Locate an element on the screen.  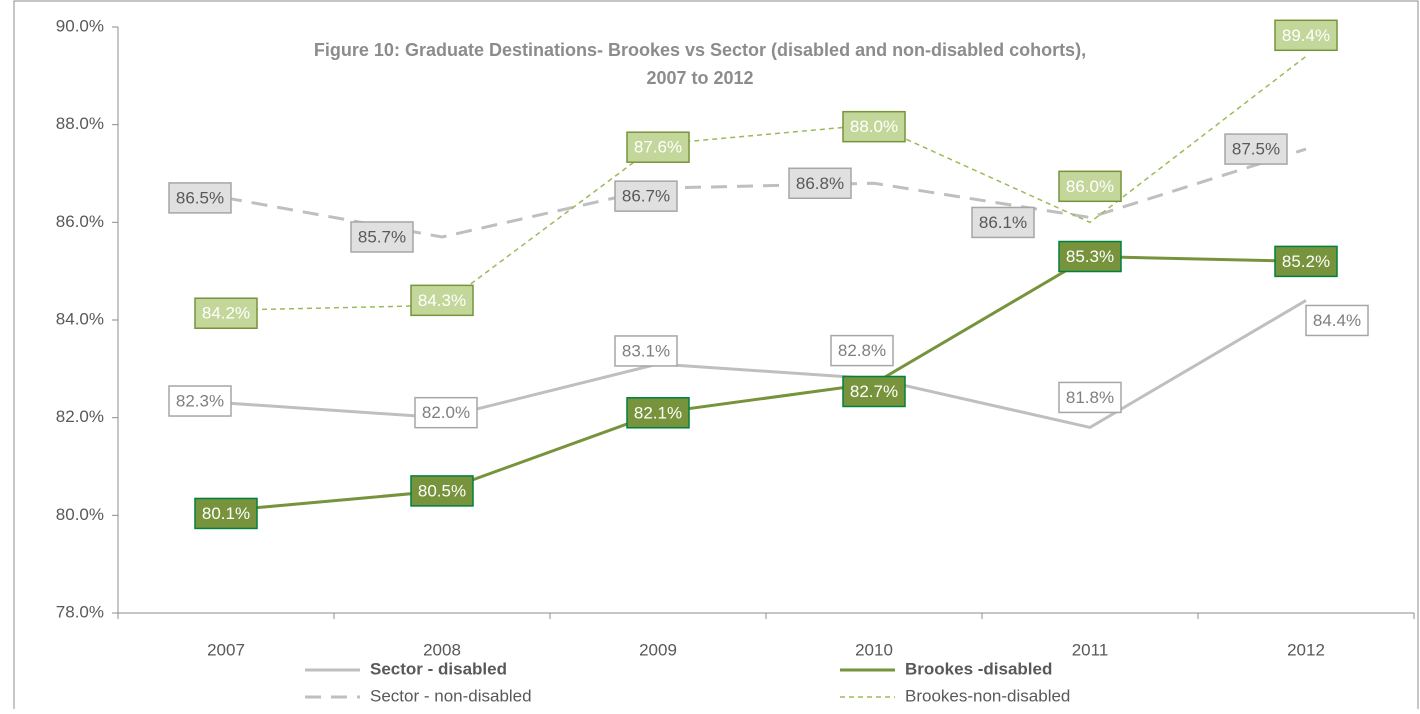
data-label: 84.4% is located at coordinates (1337, 320).